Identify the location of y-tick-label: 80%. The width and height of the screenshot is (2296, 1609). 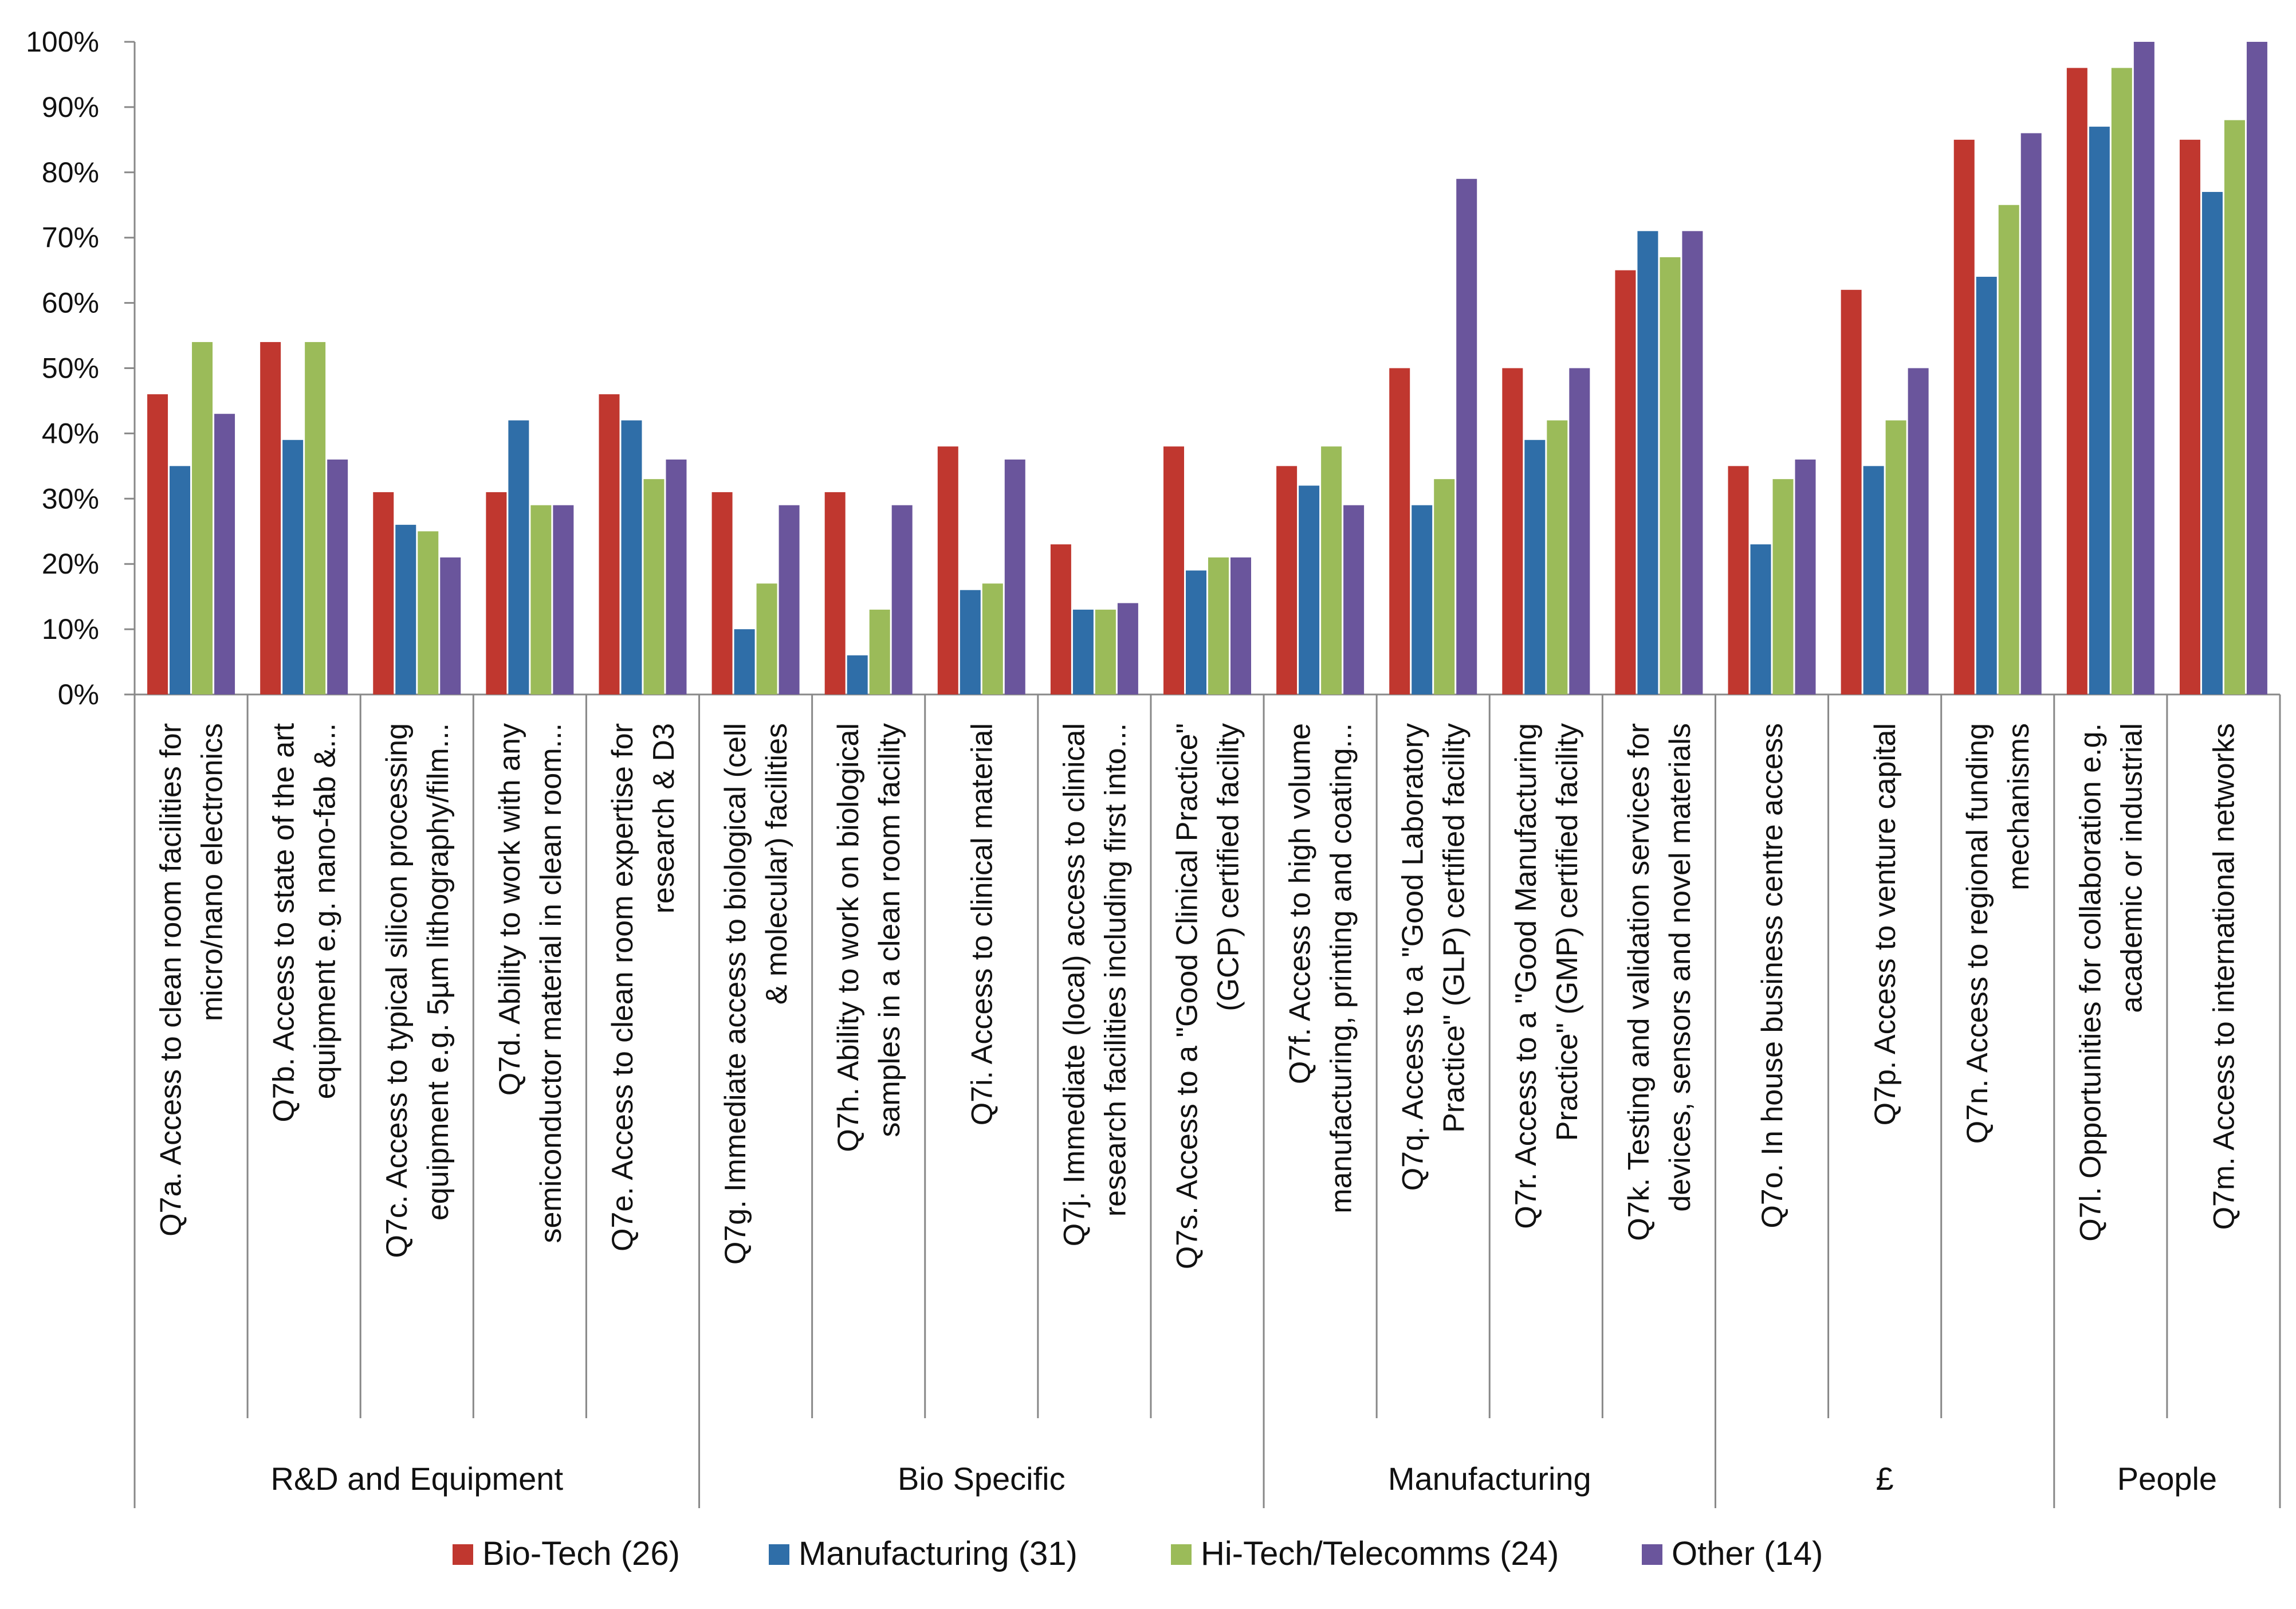
(71, 172).